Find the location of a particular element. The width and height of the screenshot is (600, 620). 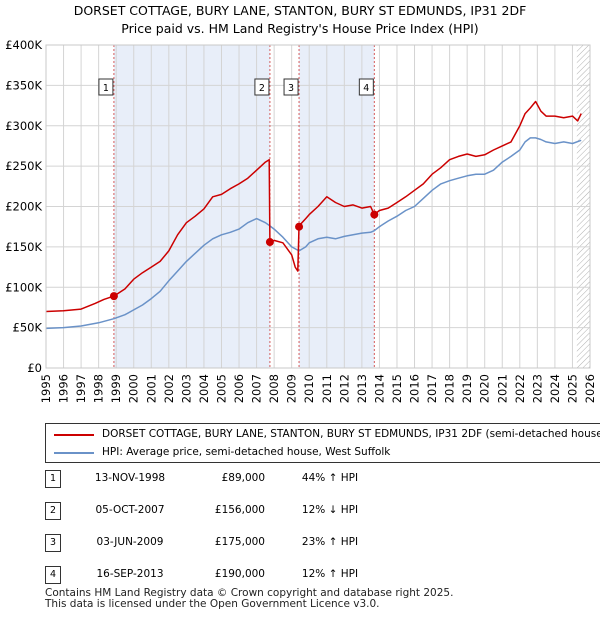

x-tick-label: 1995 is located at coordinates (46, 388).